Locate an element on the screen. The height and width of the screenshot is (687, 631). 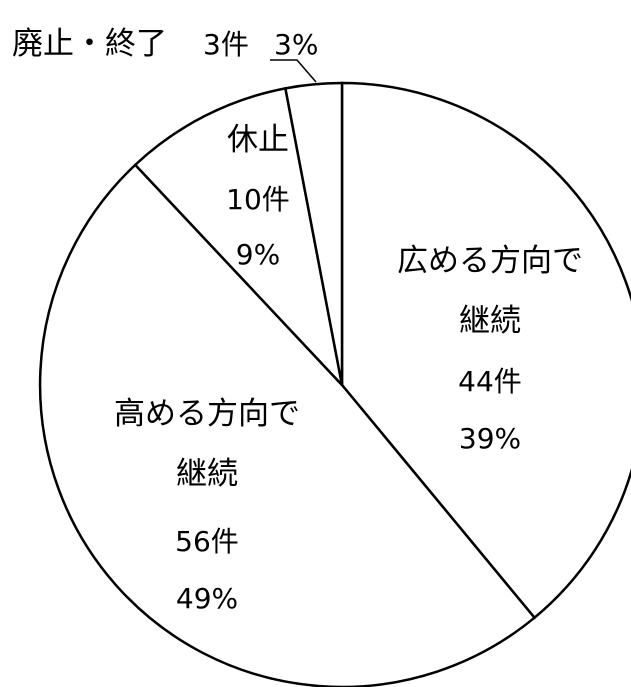
slice-label-kyushi: 休止 10件 9% is located at coordinates (258, 196).